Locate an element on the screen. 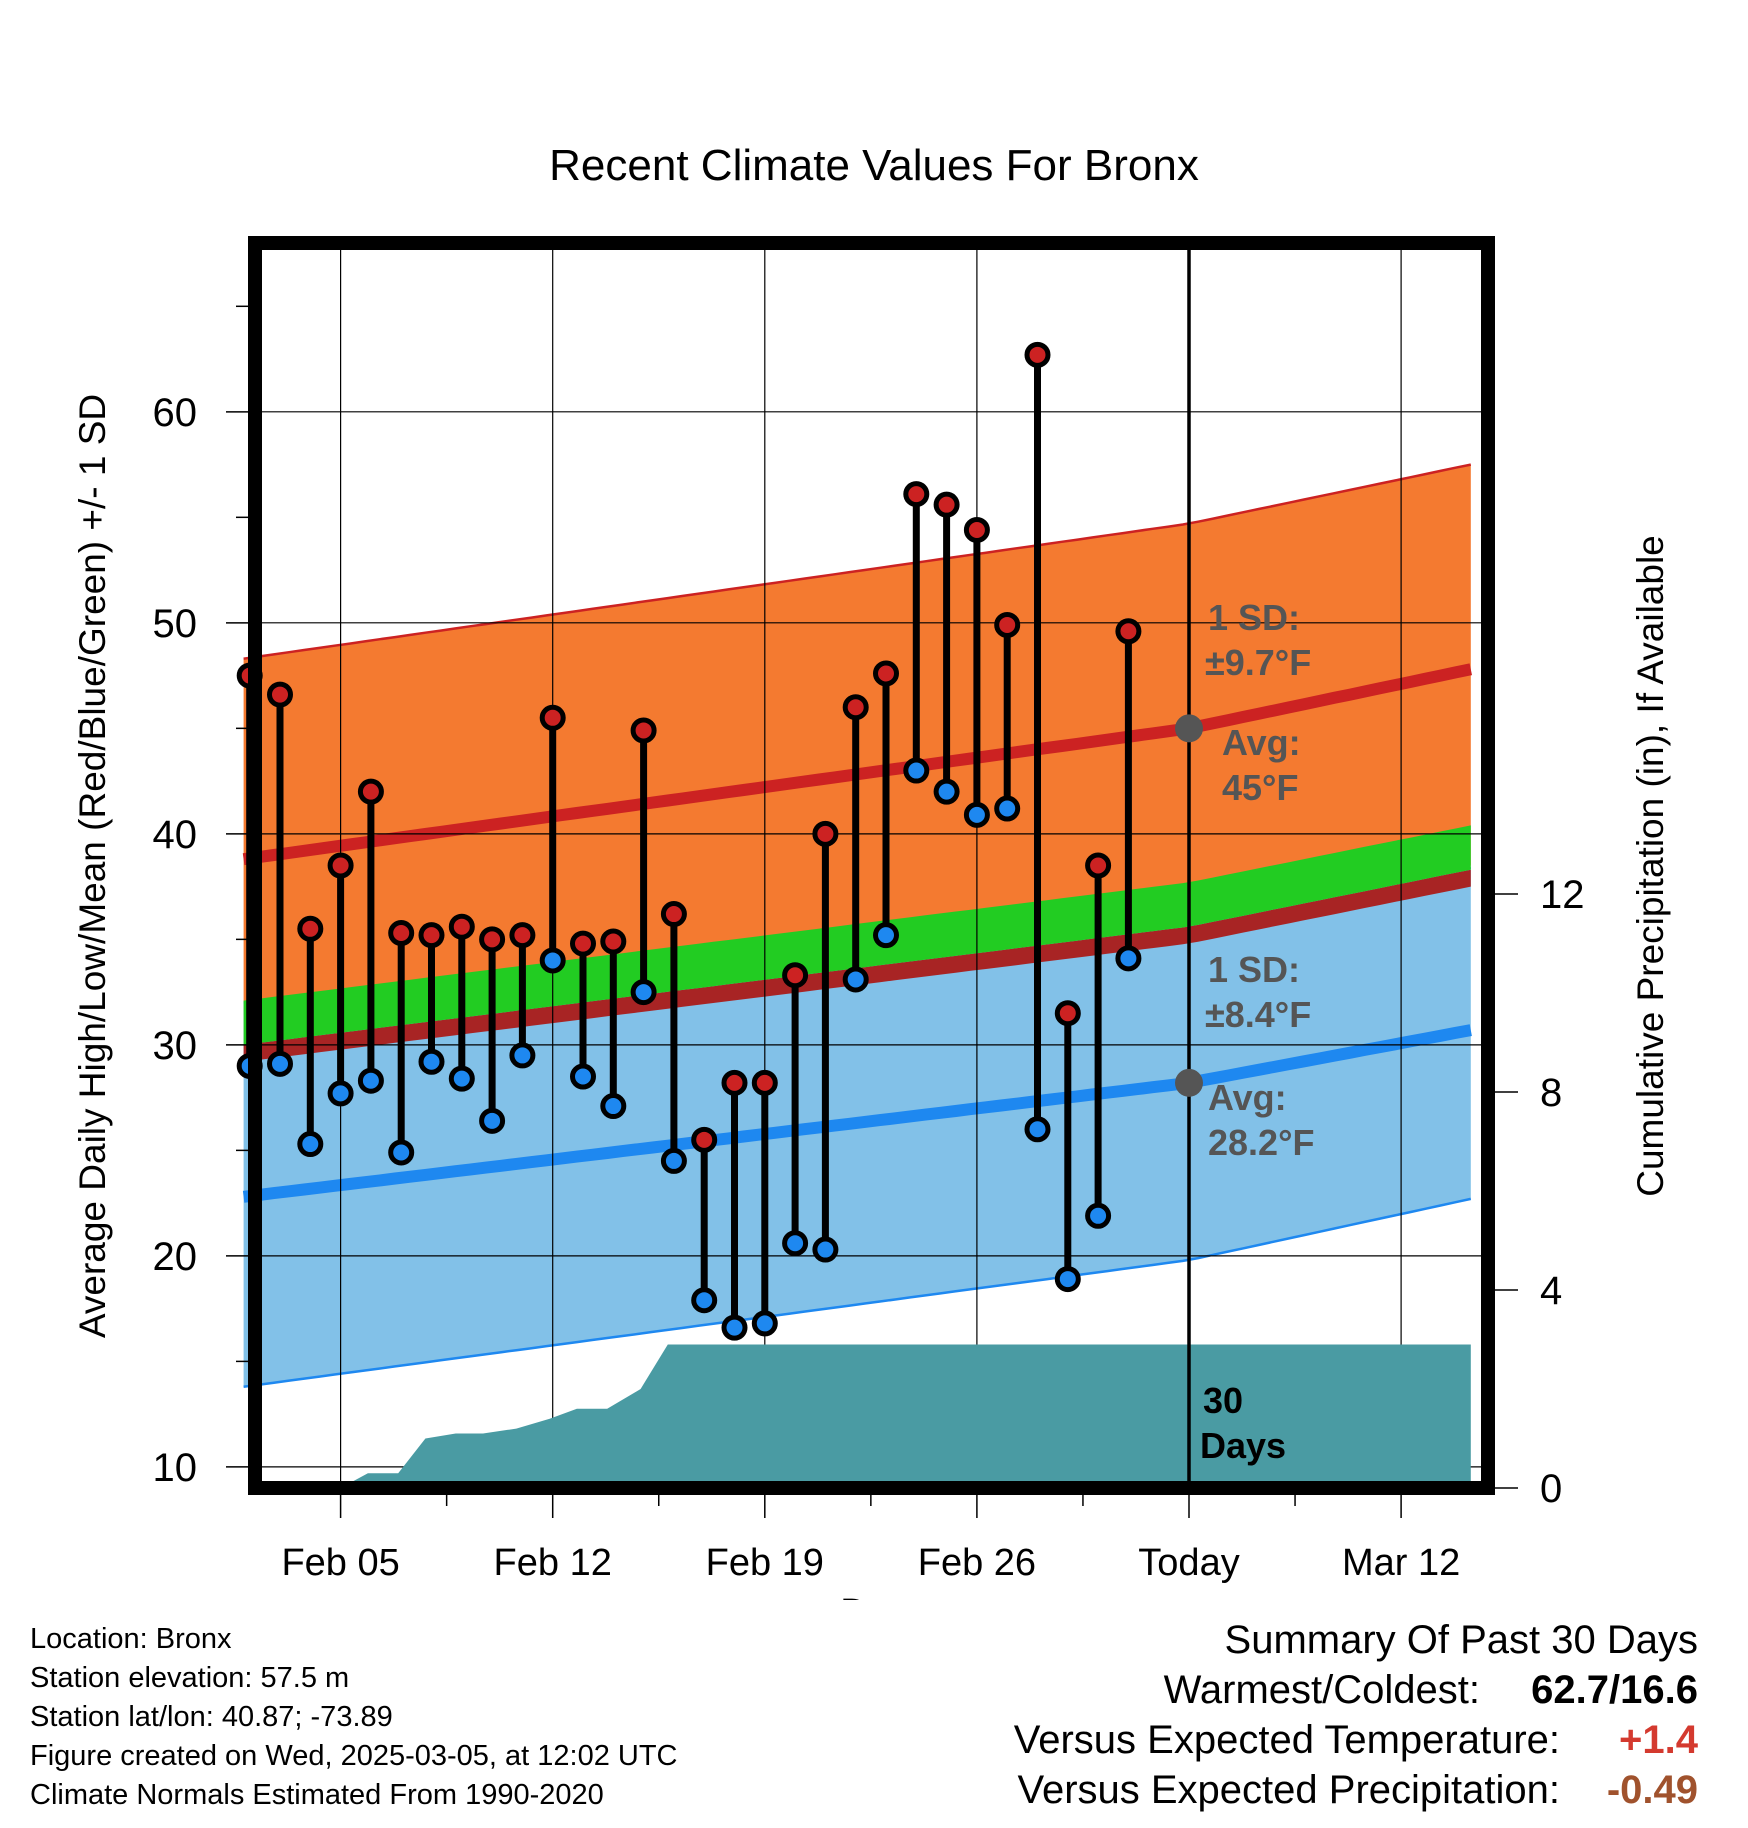 Image resolution: width=1748 pixels, height=1828 pixels. low-lower-edge is located at coordinates (857, 1292).